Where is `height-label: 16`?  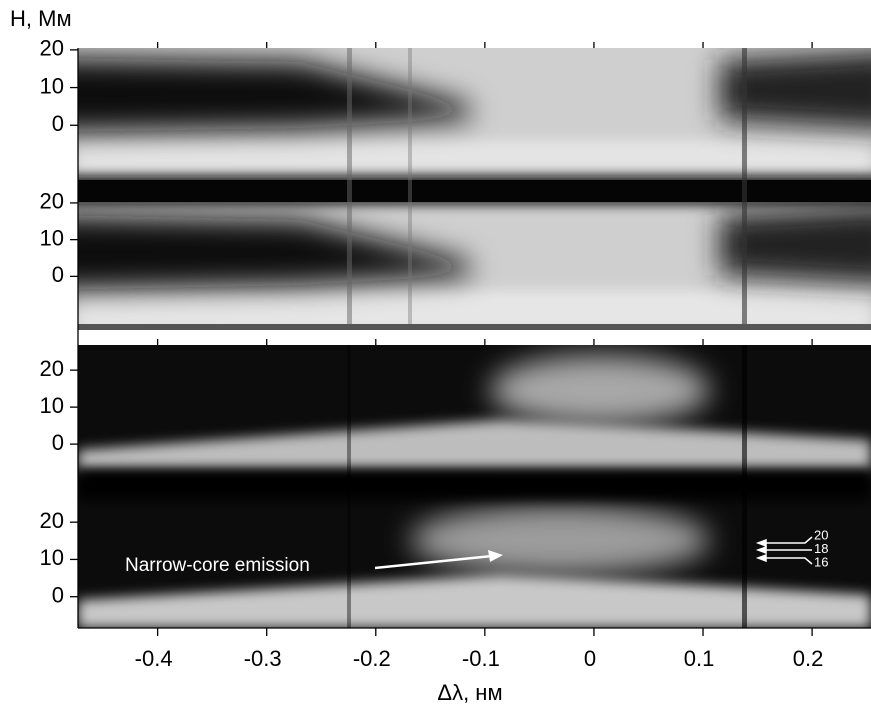 height-label: 16 is located at coordinates (821, 561).